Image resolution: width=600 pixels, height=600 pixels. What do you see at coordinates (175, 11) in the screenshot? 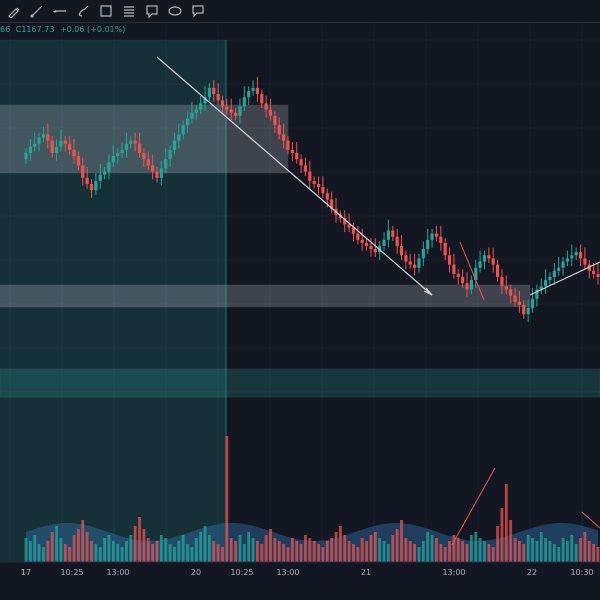
I see `ellipse-tool-button` at bounding box center [175, 11].